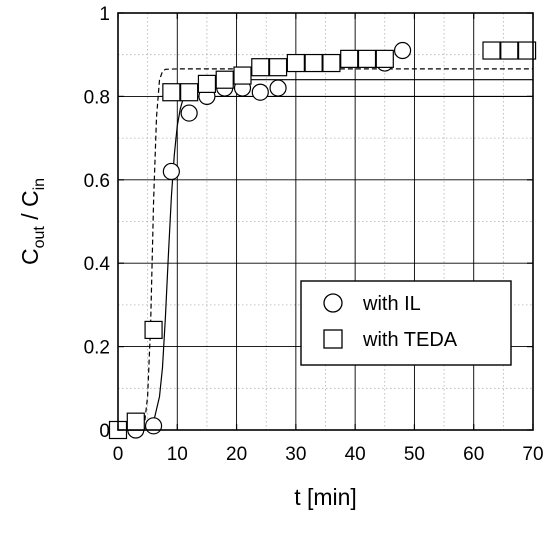 The image size is (550, 533). What do you see at coordinates (97, 181) in the screenshot?
I see `y-tick-label: 0.6` at bounding box center [97, 181].